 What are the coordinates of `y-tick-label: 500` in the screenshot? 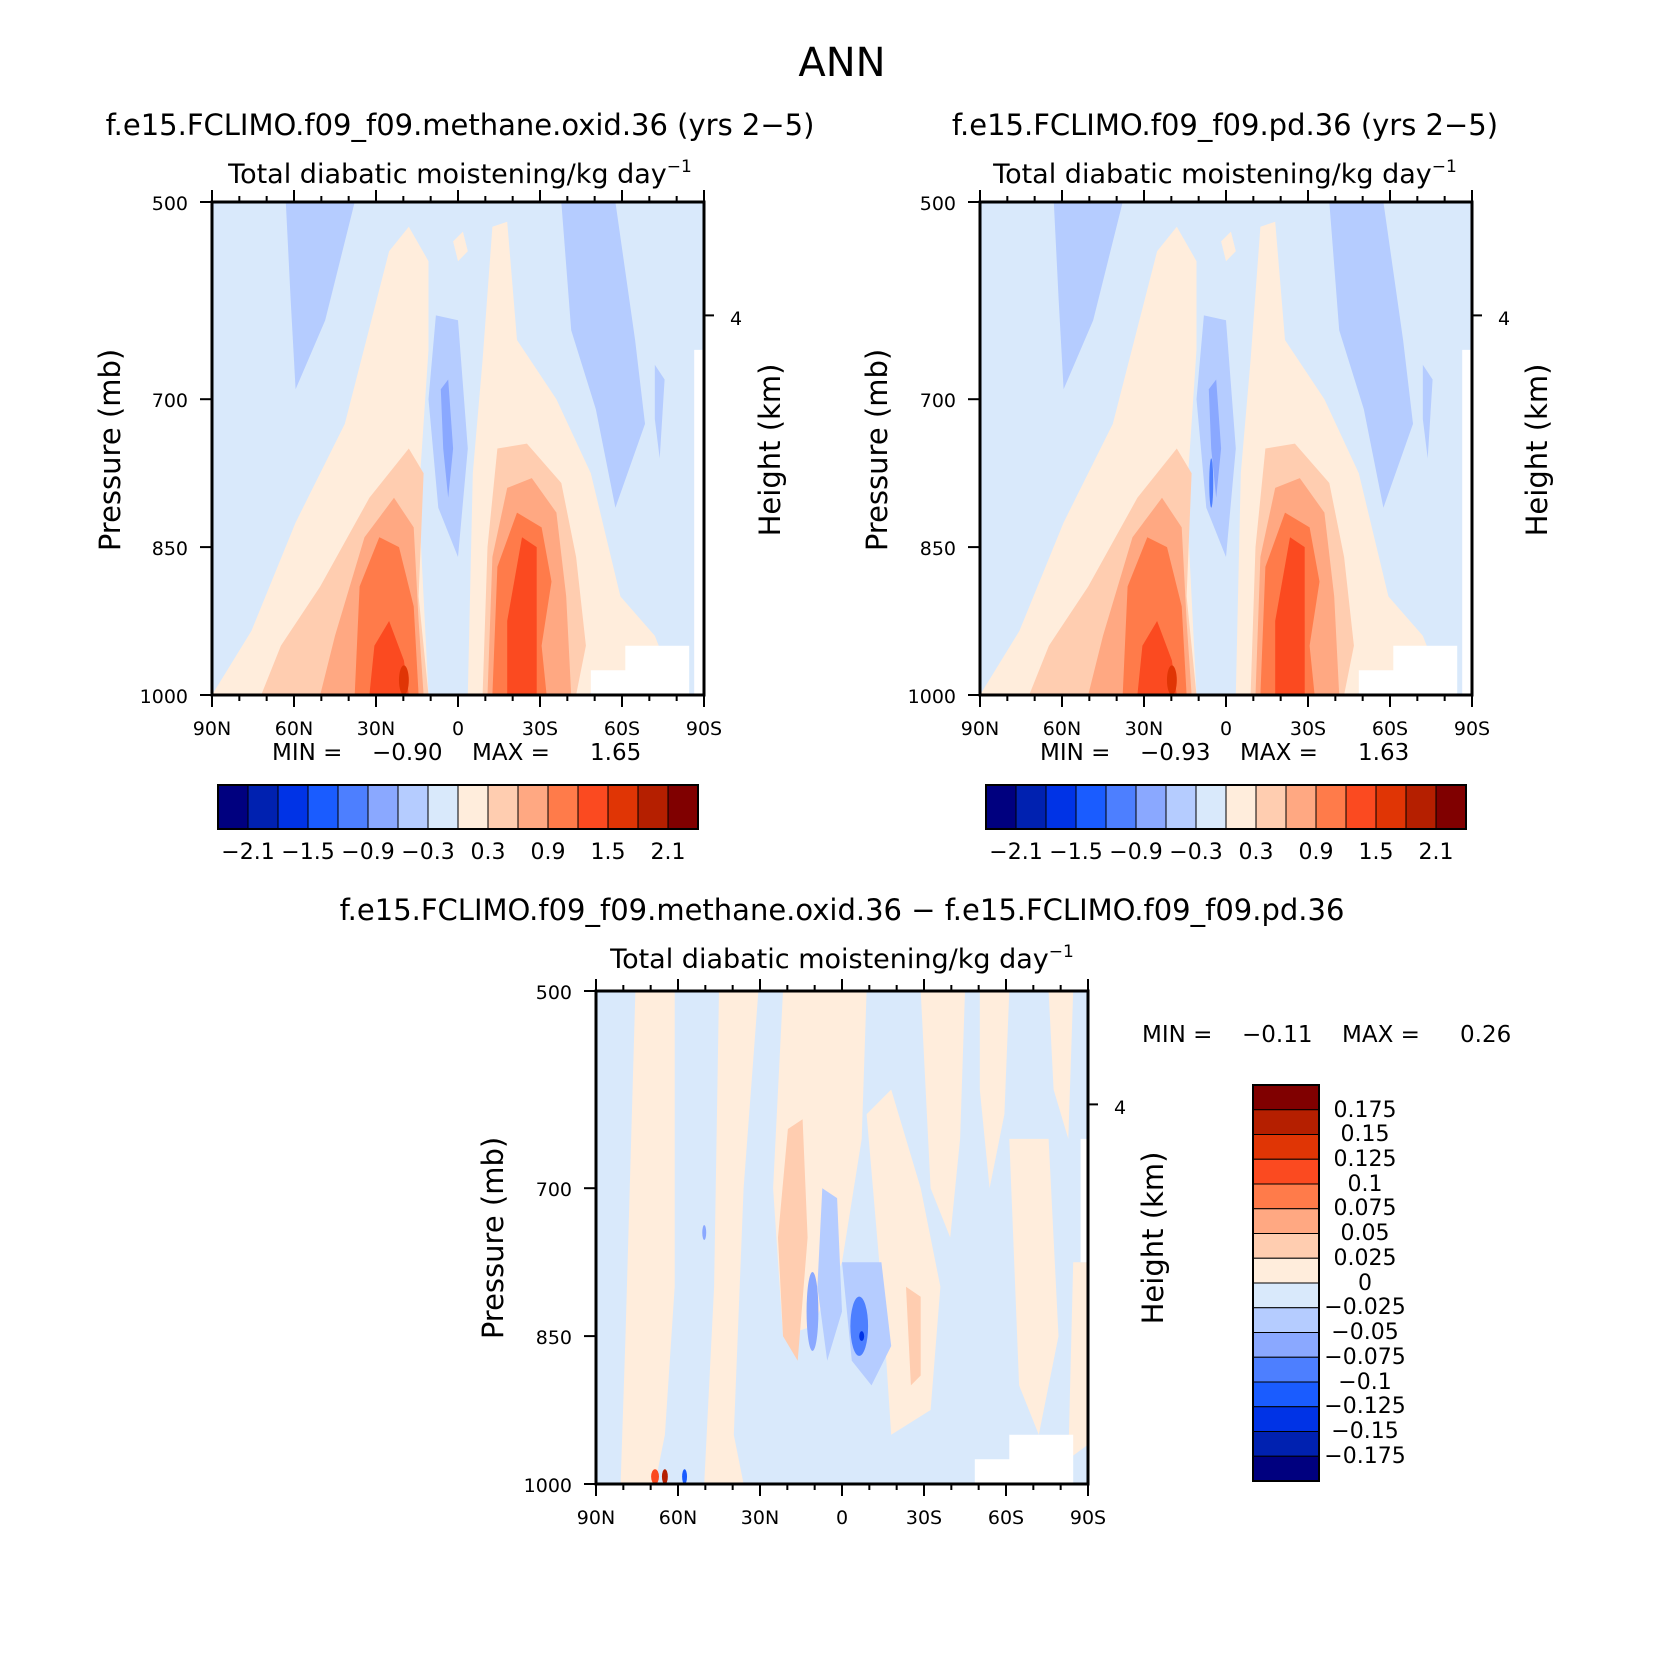 It's located at (554, 993).